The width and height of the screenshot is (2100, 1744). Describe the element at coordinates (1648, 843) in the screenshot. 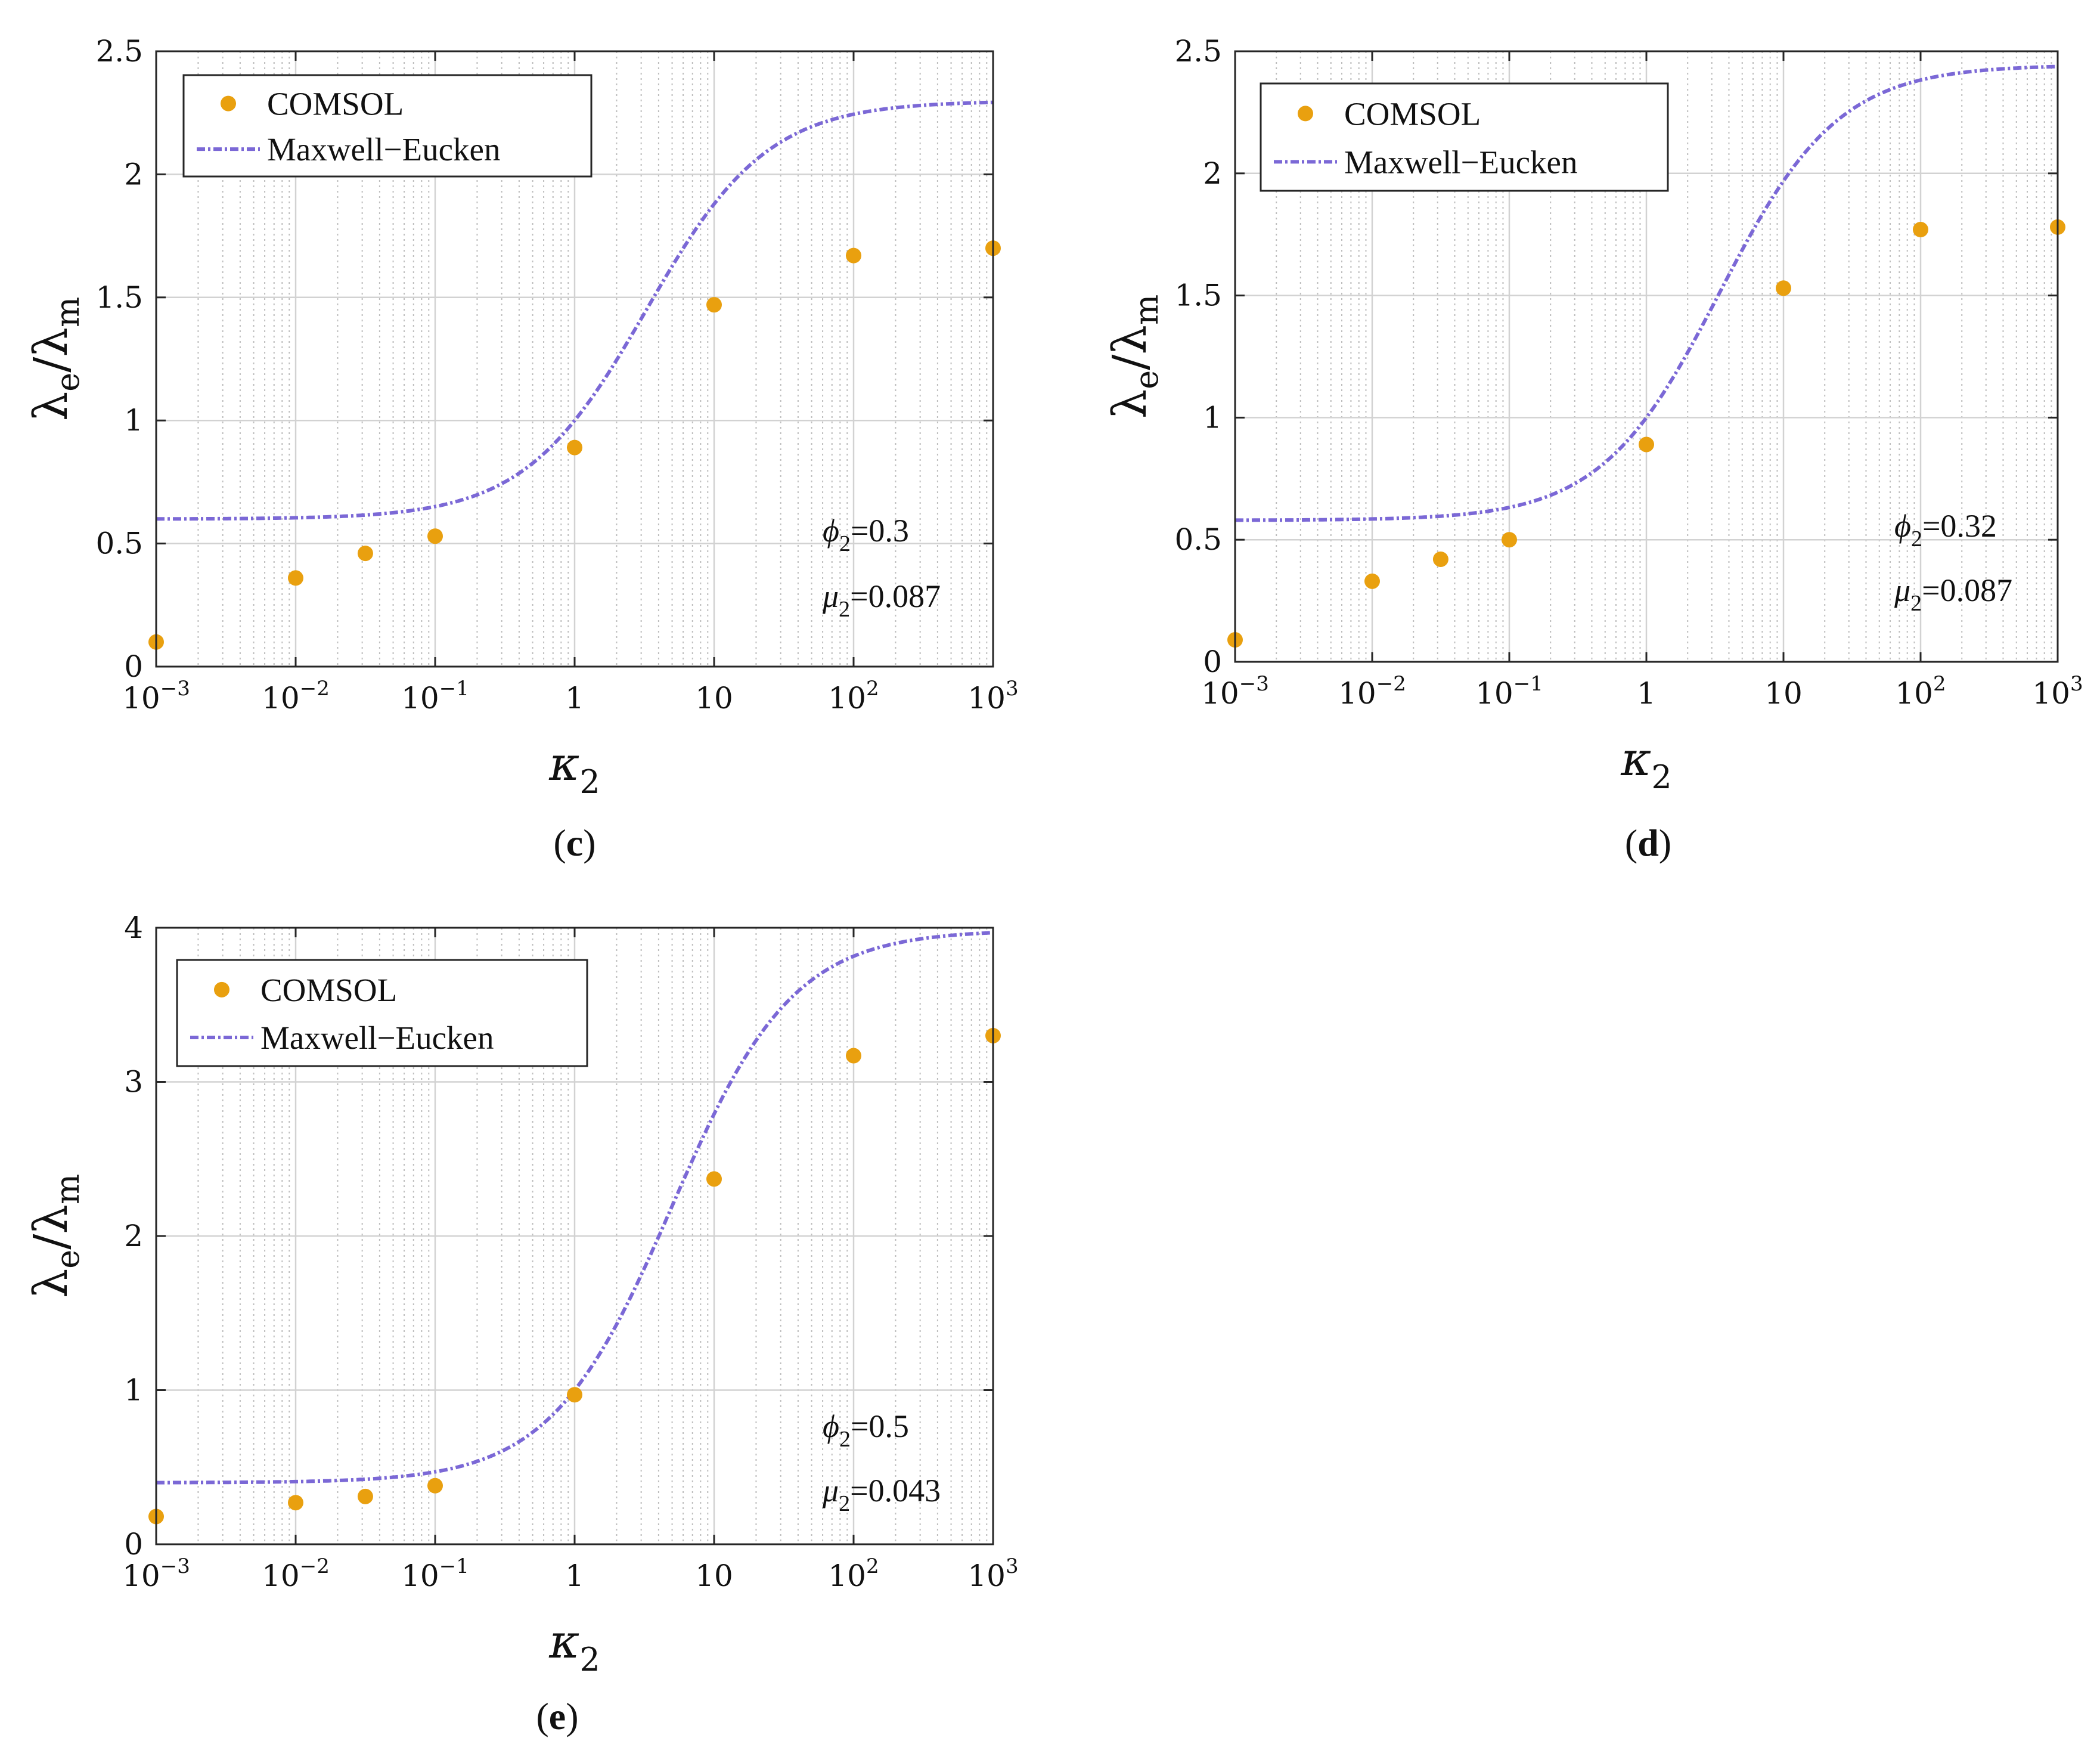

I see `panel-label: (d)` at that location.